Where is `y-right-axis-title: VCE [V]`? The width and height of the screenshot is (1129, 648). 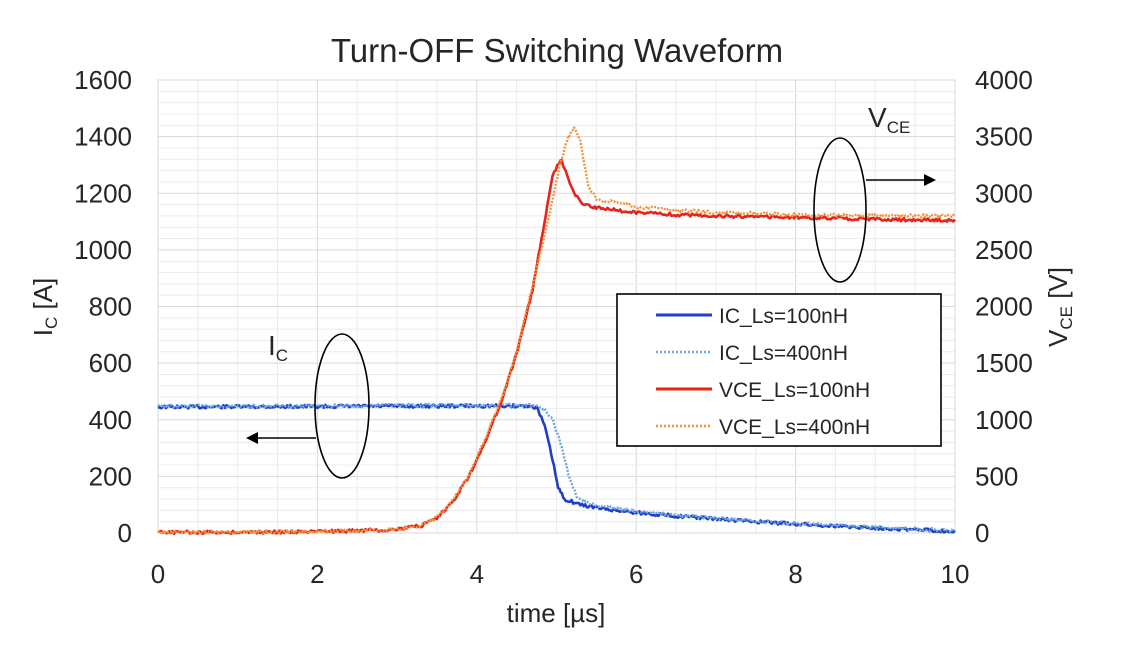
y-right-axis-title: VCE [V] is located at coordinates (1059, 307).